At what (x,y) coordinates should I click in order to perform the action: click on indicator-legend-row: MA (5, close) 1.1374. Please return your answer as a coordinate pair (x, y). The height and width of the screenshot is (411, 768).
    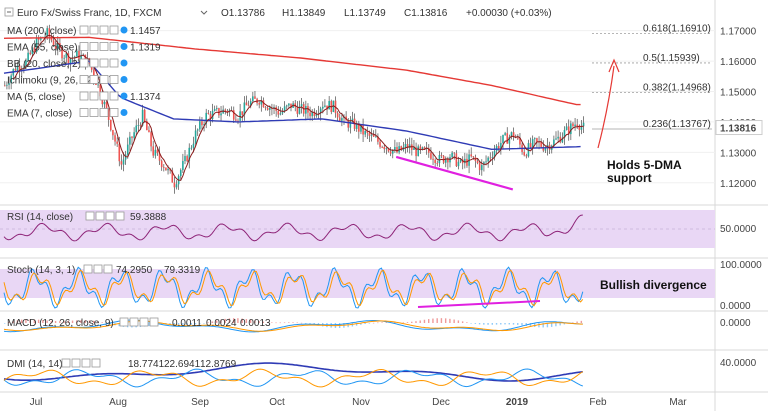
    Looking at the image, I should click on (84, 97).